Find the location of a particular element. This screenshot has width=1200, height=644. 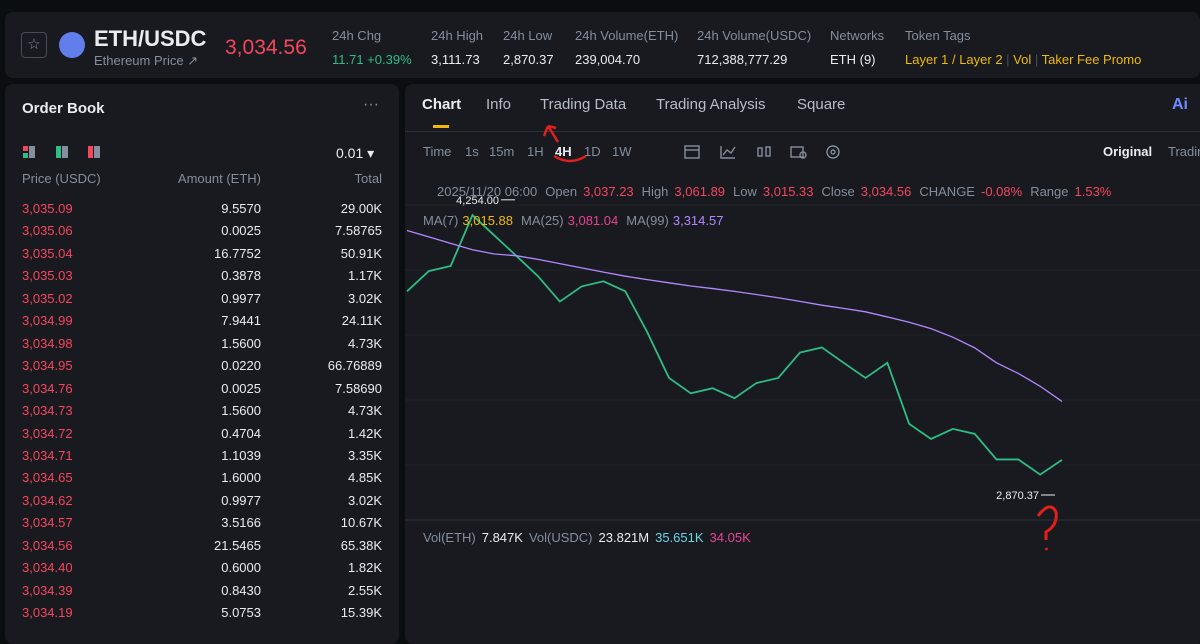

tags-label: Token Tags is located at coordinates (938, 35).